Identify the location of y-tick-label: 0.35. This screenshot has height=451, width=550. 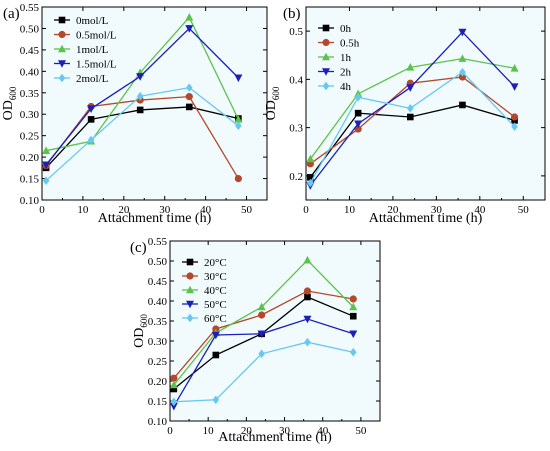
(30, 94).